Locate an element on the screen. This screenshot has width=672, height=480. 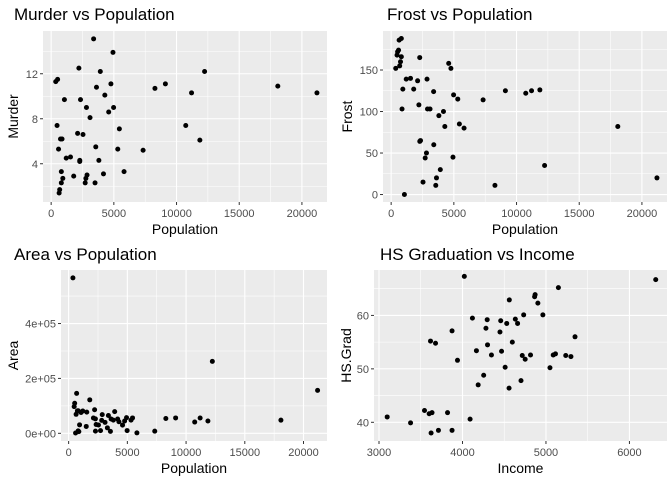
y-tick-label: 12 is located at coordinates (32, 75).